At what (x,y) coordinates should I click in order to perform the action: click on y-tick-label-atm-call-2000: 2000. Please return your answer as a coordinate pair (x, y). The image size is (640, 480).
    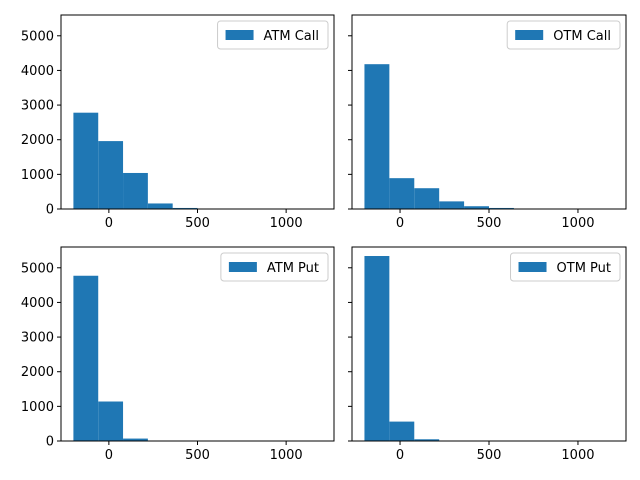
    Looking at the image, I should click on (37, 140).